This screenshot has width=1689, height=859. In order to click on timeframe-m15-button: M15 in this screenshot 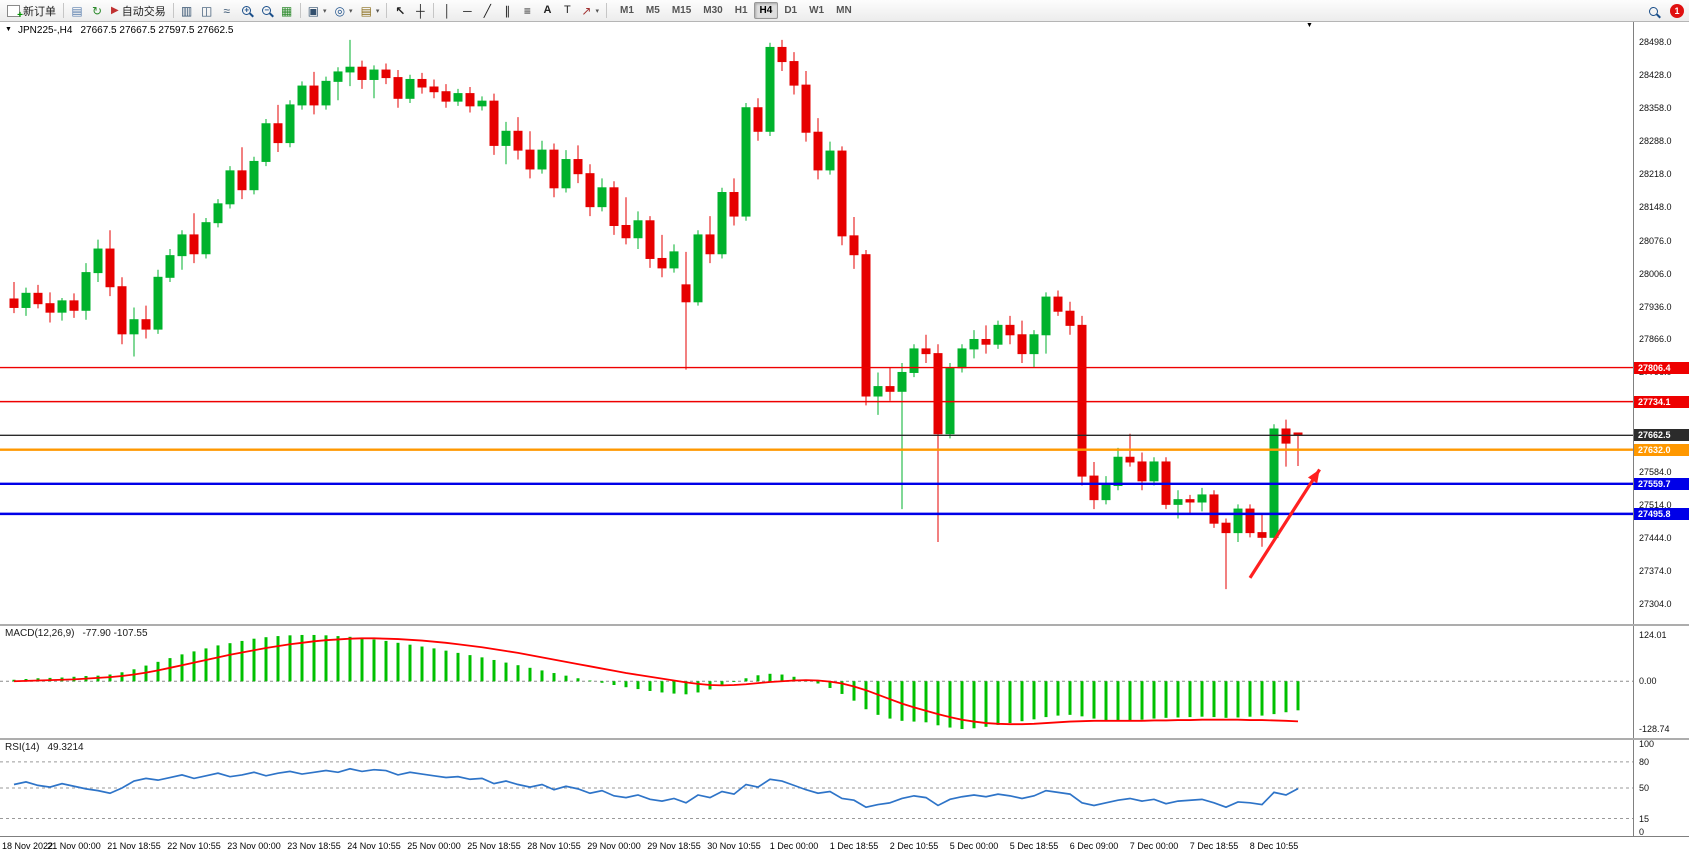, I will do `click(681, 10)`.